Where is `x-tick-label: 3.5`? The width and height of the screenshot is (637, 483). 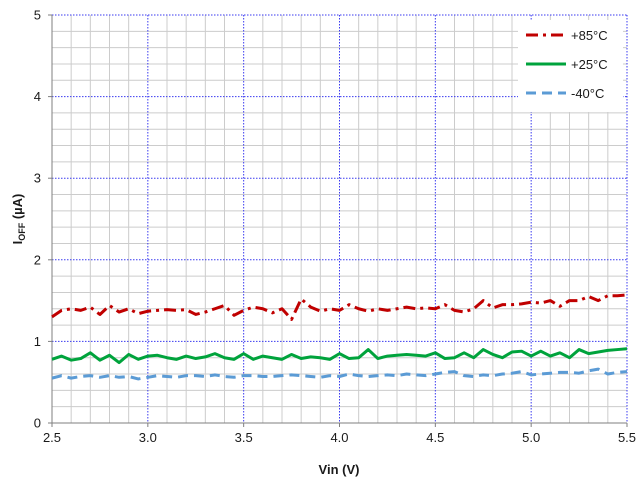 x-tick-label: 3.5 is located at coordinates (244, 437).